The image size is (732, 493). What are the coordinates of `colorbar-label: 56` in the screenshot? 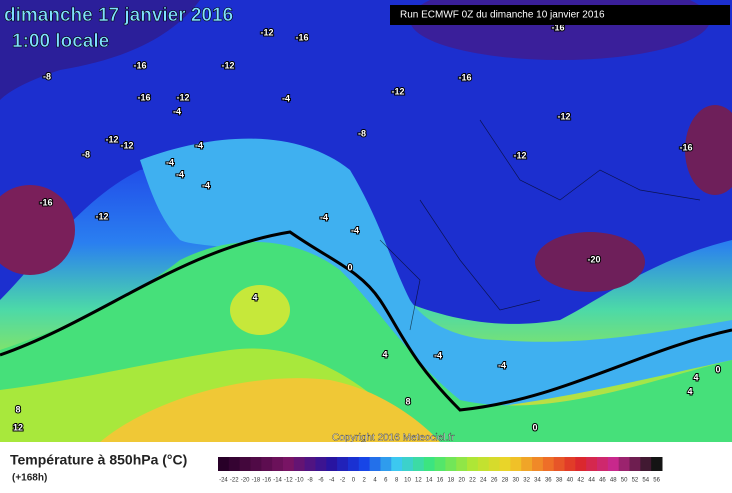 It's located at (656, 481).